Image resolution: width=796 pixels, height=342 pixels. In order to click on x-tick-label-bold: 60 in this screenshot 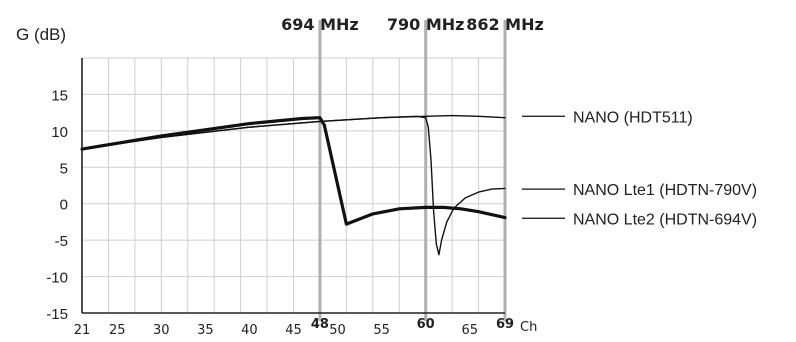, I will do `click(426, 324)`.